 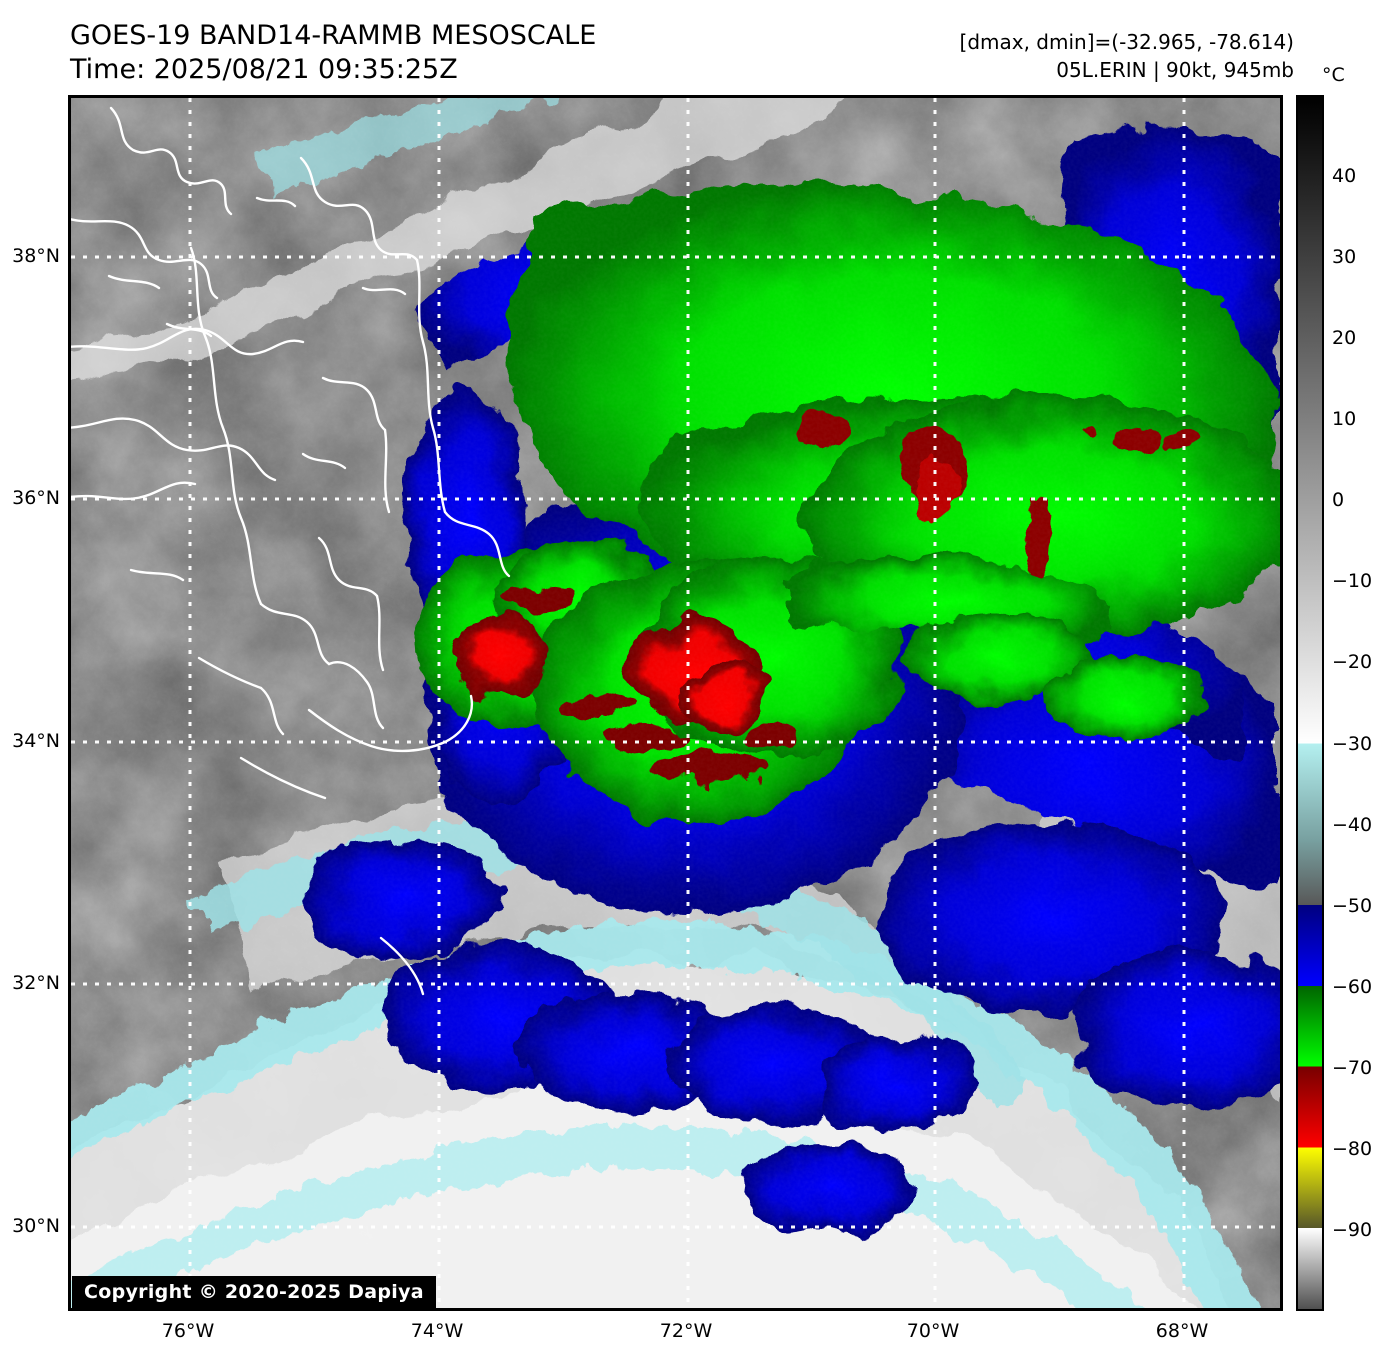 I want to click on colorbar-unit-label: °C, so click(x=1333, y=75).